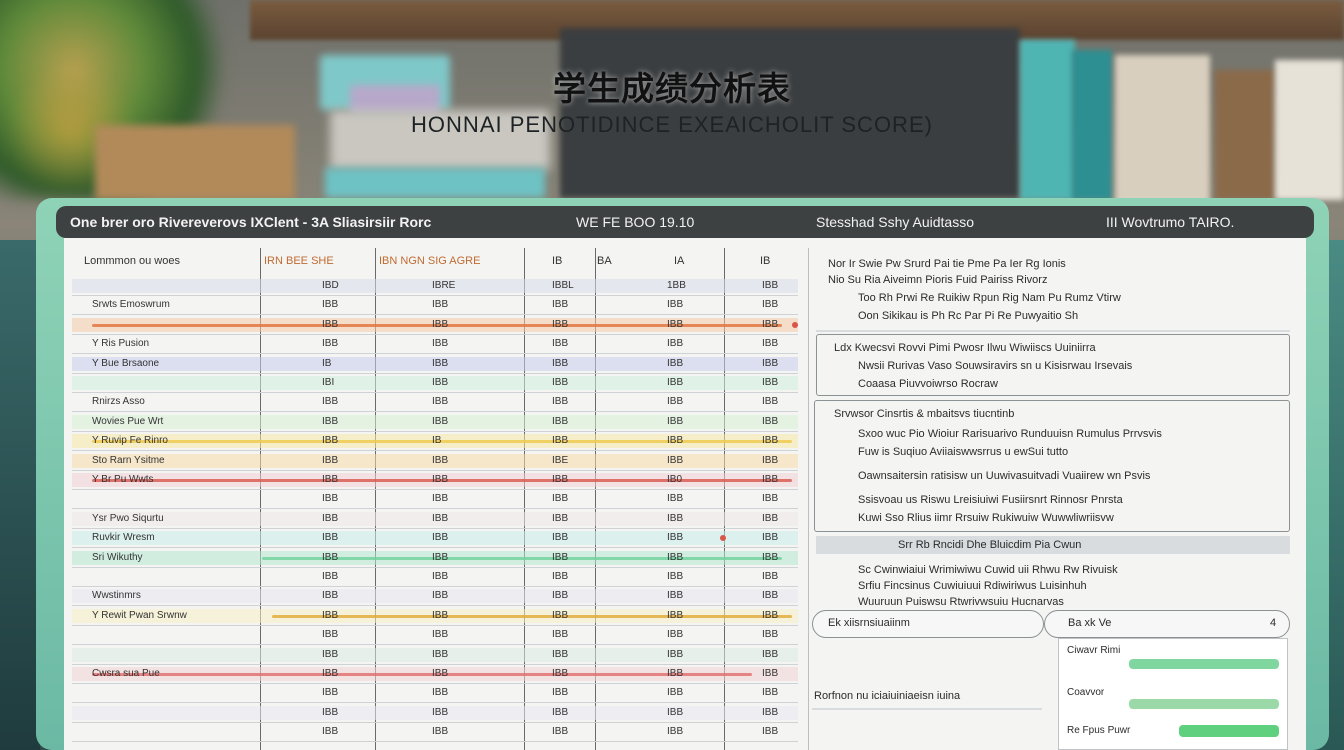  Describe the element at coordinates (130, 441) in the screenshot. I see `student-name-cell: Y Ruvip Fe Rinro` at that location.